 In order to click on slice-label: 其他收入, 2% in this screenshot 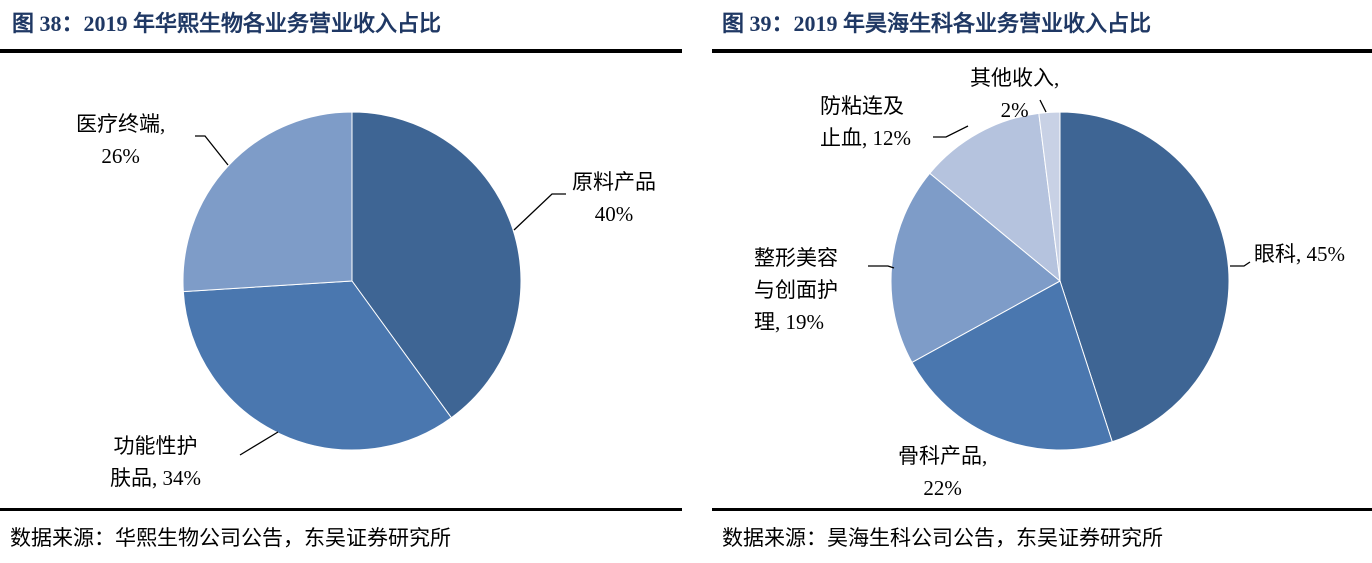, I will do `click(1015, 94)`.